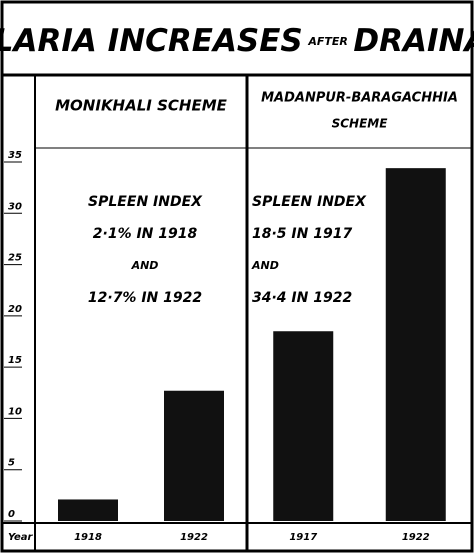 This screenshot has width=474, height=553. I want to click on y-tick-label: 30, so click(15, 206).